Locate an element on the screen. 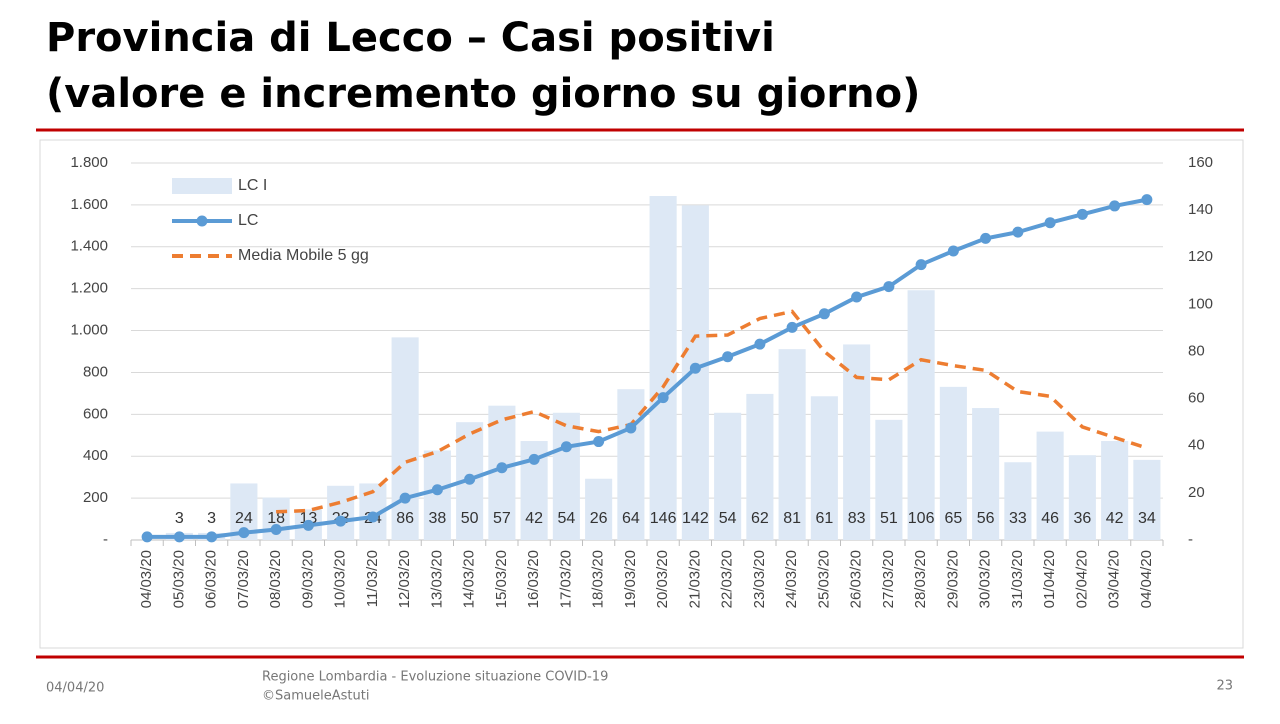  x-tick-label: 11/03/20 is located at coordinates (372, 578).